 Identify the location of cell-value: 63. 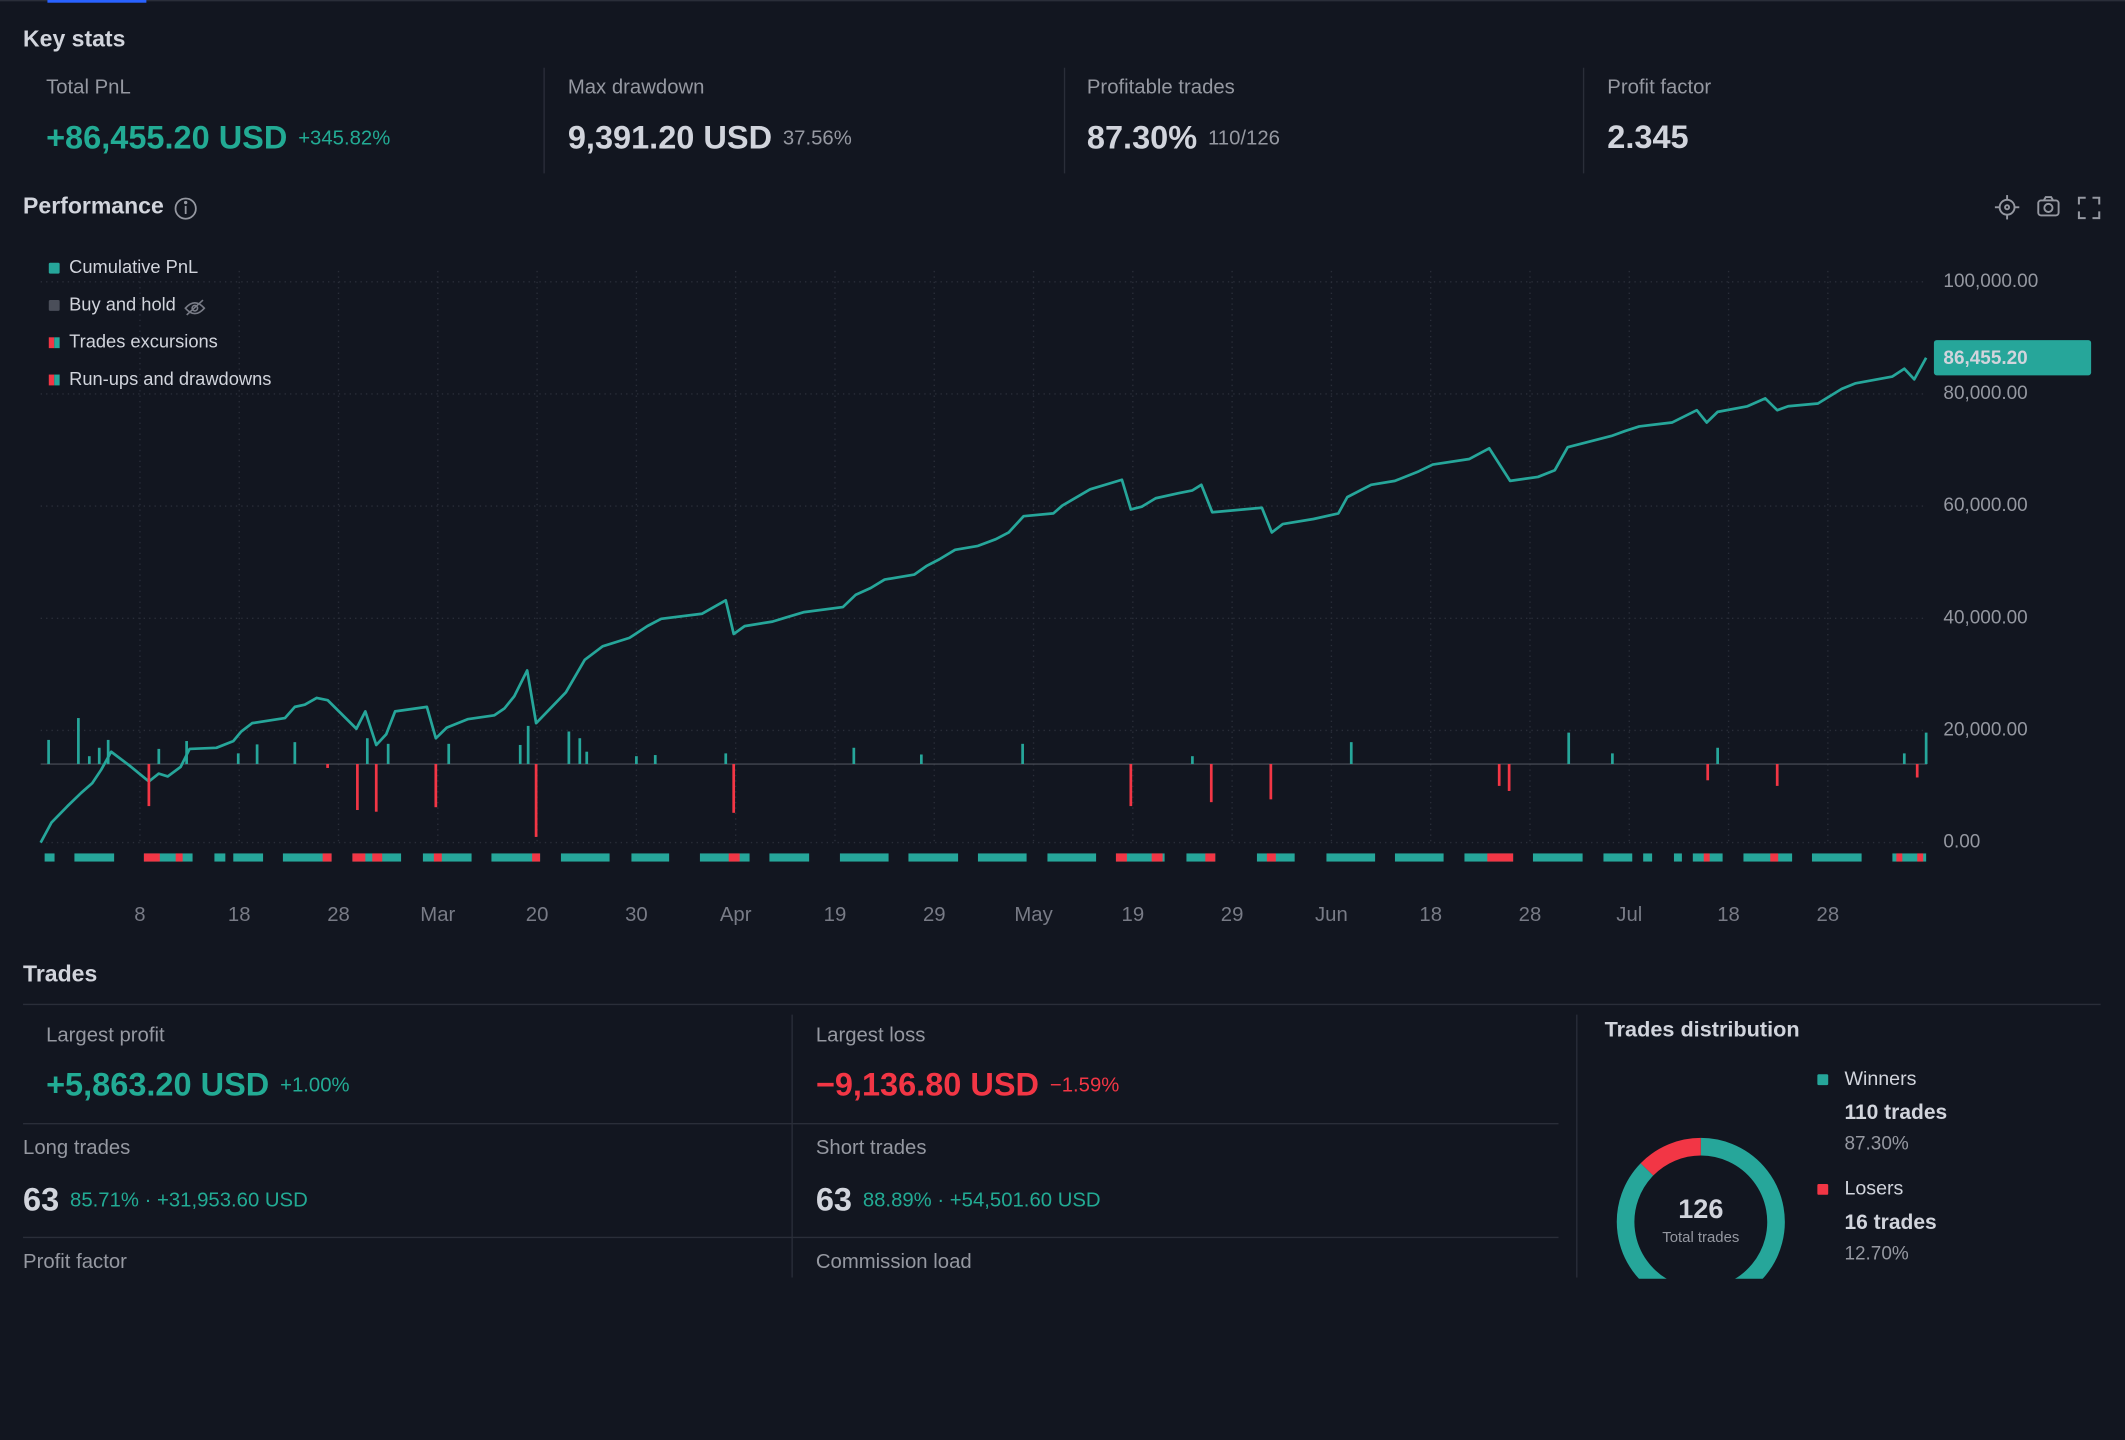
(834, 1199).